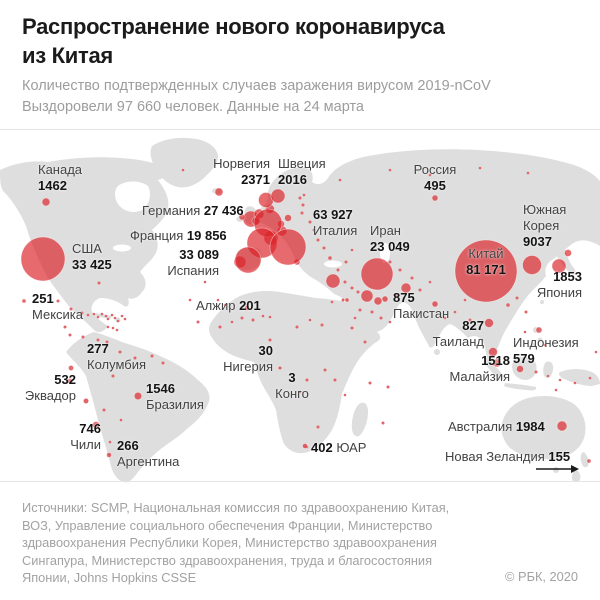 The image size is (600, 600). I want to click on landmass-greenland, so click(184, 162).